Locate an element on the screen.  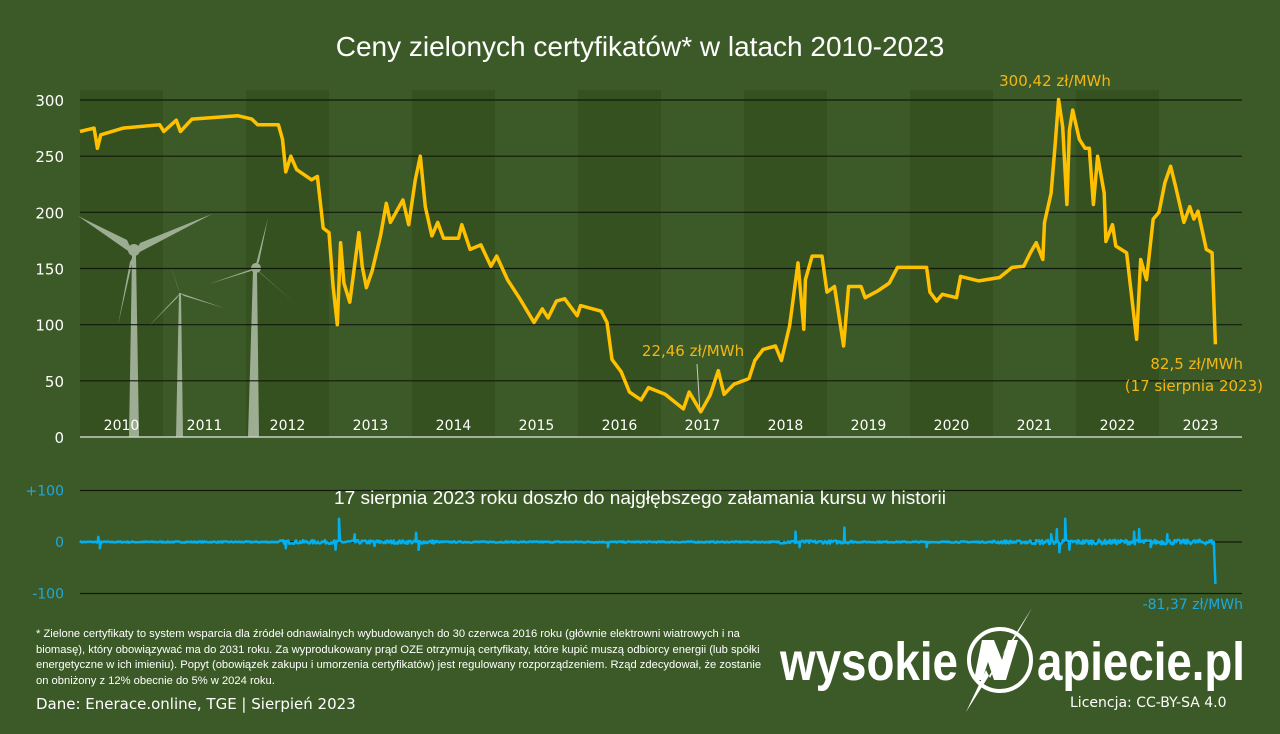
y-tick-label: 100 is located at coordinates (49, 326).